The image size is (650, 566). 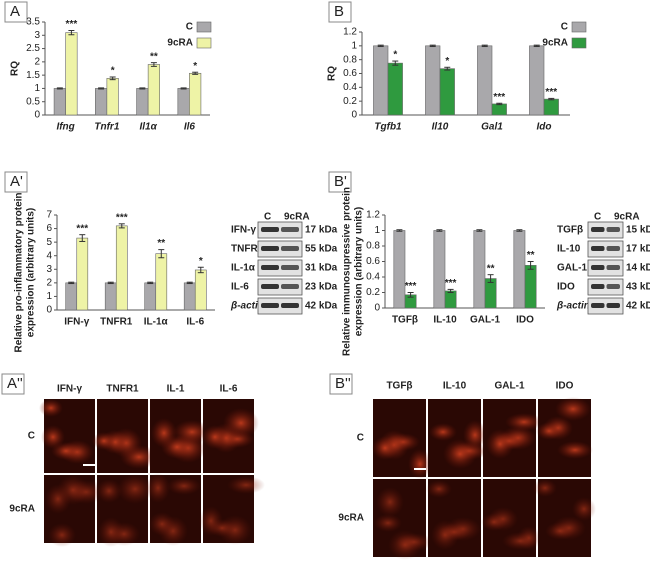 What do you see at coordinates (570, 230) in the screenshot?
I see `blot-label: TGFβ` at bounding box center [570, 230].